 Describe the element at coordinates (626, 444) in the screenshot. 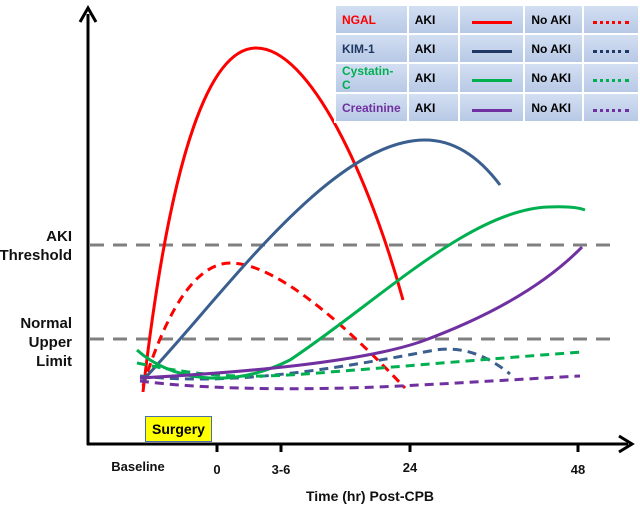

I see `x-axis-arrow` at that location.